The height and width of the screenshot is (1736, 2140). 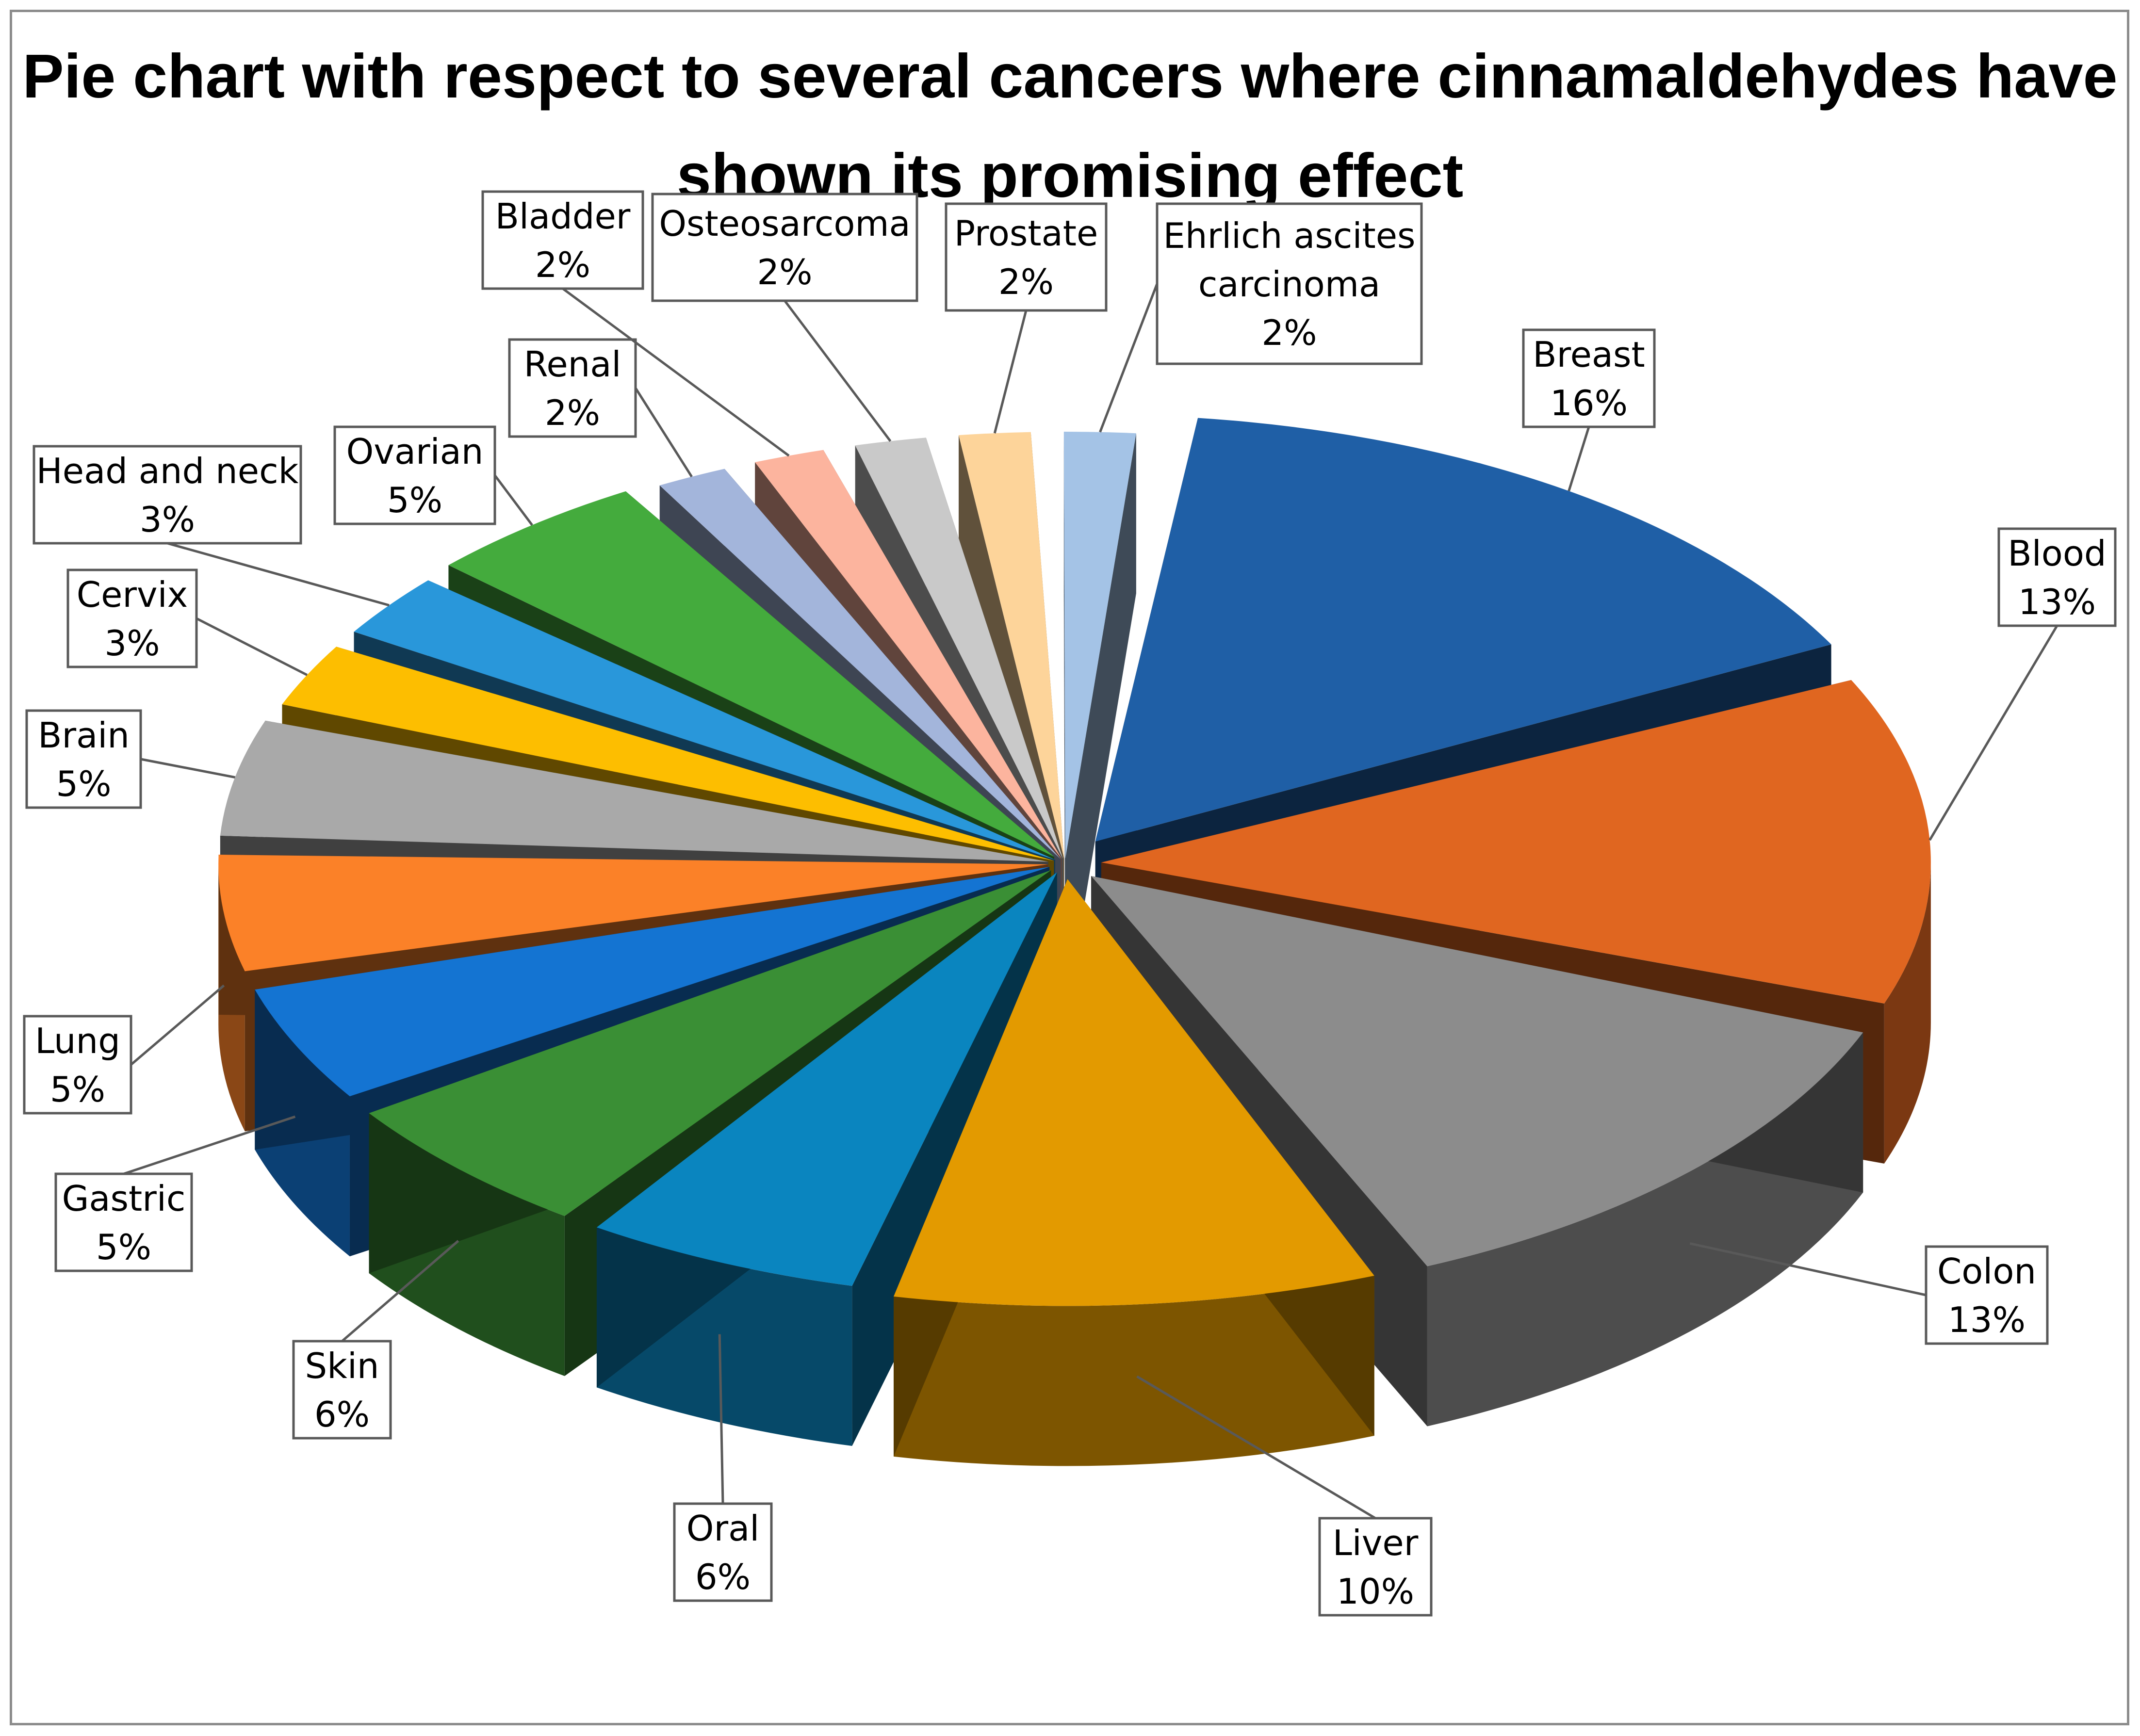 I want to click on callout-liver: Liver 10%, so click(x=1284, y=1496).